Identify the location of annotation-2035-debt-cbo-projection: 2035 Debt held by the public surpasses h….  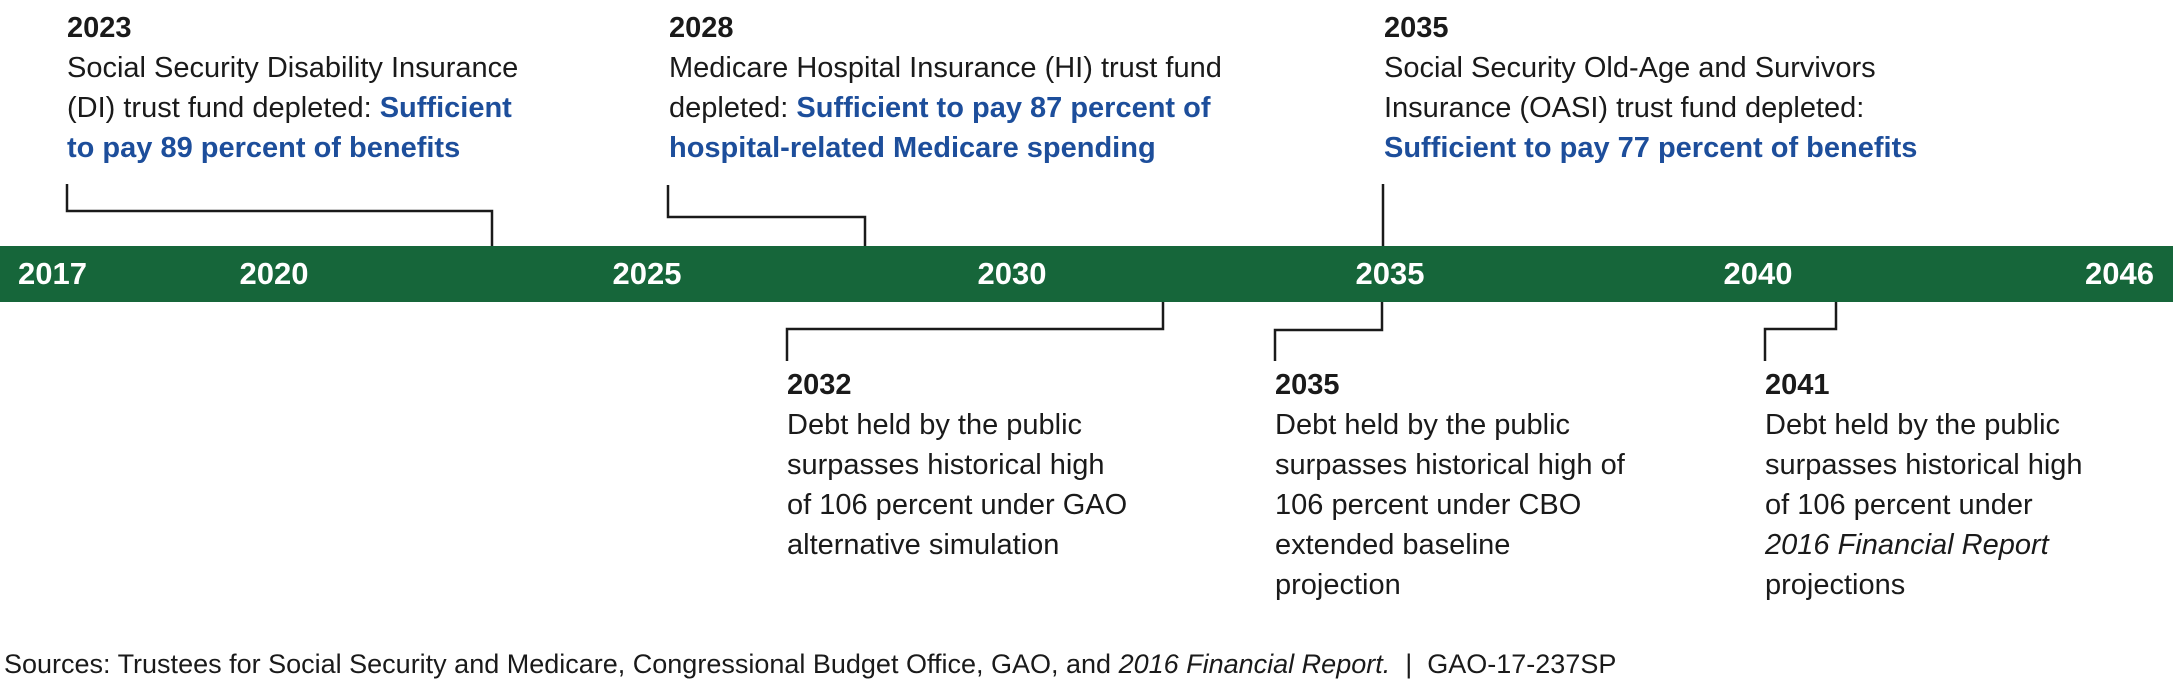
(1450, 485).